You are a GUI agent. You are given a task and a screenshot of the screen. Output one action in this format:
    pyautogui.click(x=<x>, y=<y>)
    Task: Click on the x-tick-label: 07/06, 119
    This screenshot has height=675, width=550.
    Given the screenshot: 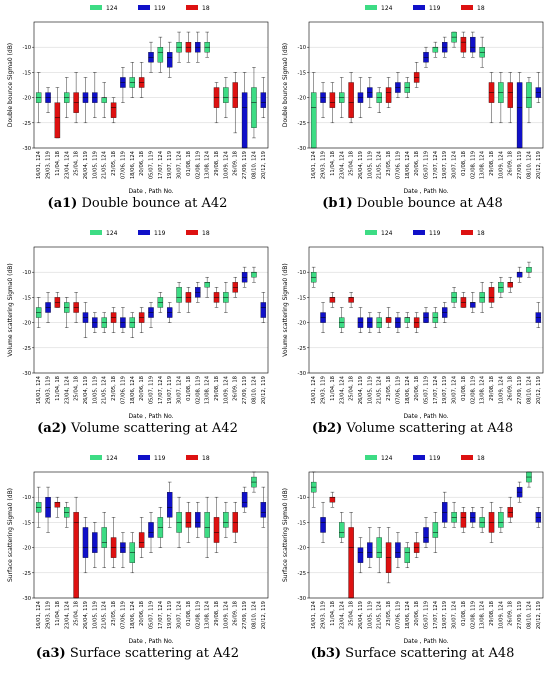 What is the action you would take?
    pyautogui.click(x=123, y=165)
    